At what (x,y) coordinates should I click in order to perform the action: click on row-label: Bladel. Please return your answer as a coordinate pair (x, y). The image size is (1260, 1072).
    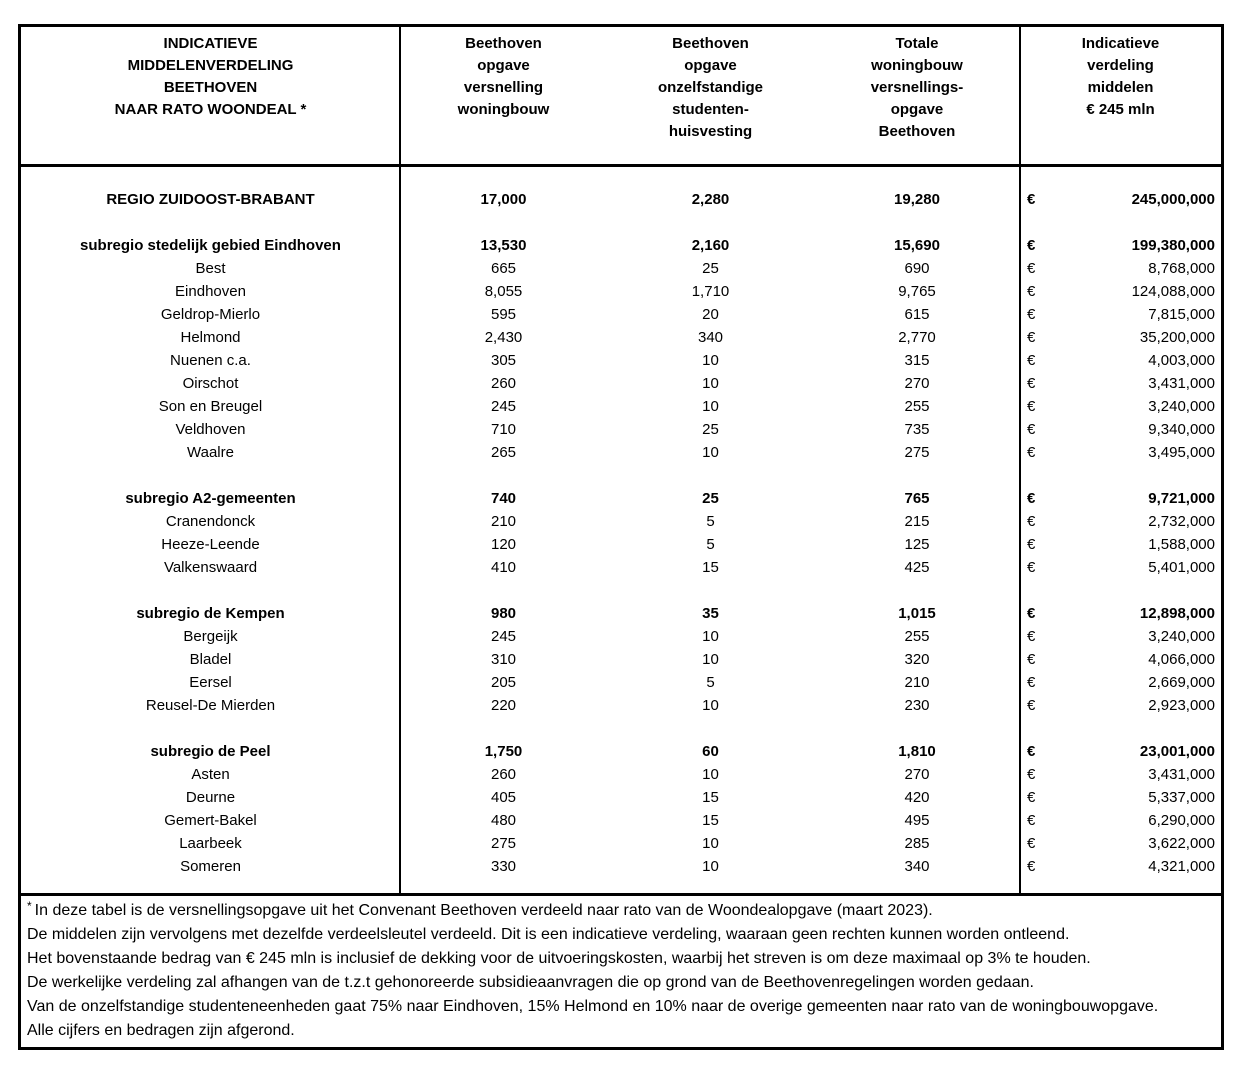
    Looking at the image, I should click on (210, 659).